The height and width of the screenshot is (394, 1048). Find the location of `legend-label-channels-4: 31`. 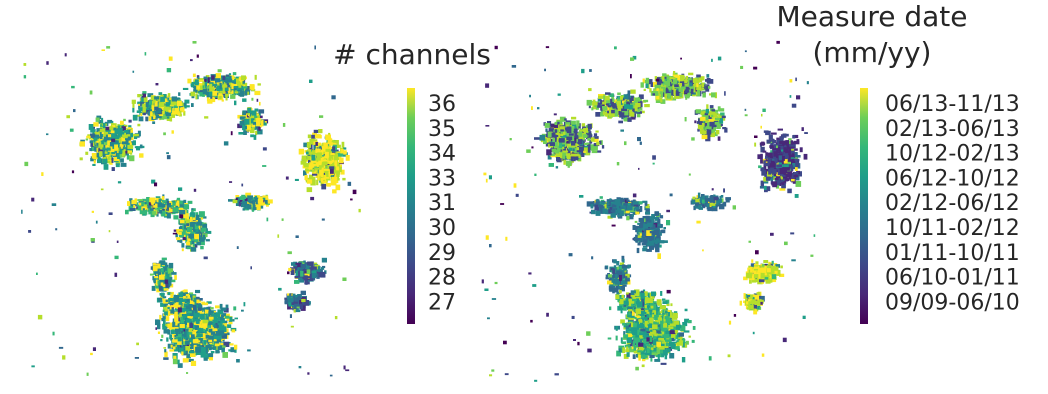

legend-label-channels-4: 31 is located at coordinates (442, 203).